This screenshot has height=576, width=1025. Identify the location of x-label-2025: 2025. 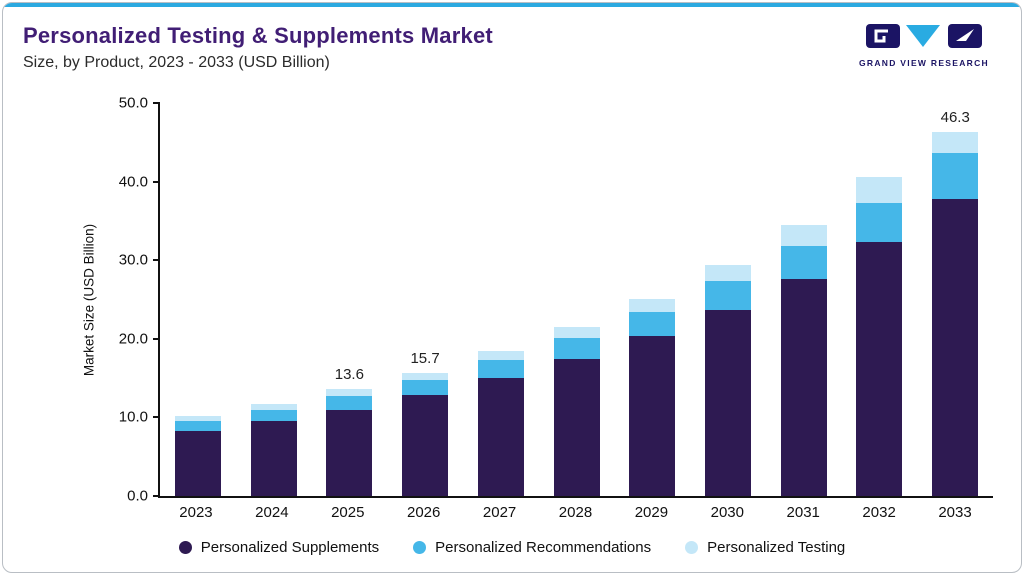
(348, 512).